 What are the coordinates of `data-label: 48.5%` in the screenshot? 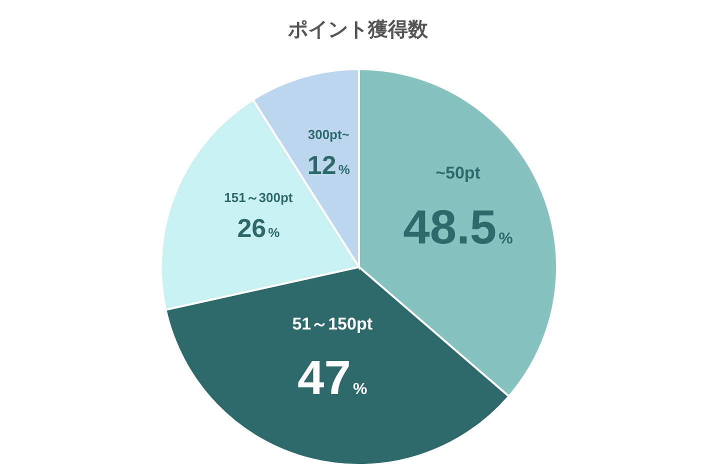 It's located at (458, 227).